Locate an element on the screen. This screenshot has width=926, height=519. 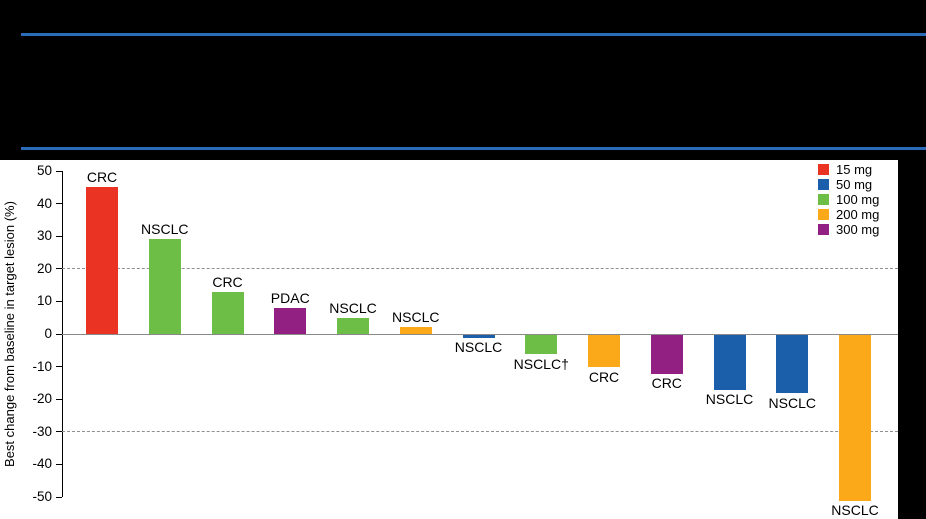
y-tick-label: 30 is located at coordinates (44, 236).